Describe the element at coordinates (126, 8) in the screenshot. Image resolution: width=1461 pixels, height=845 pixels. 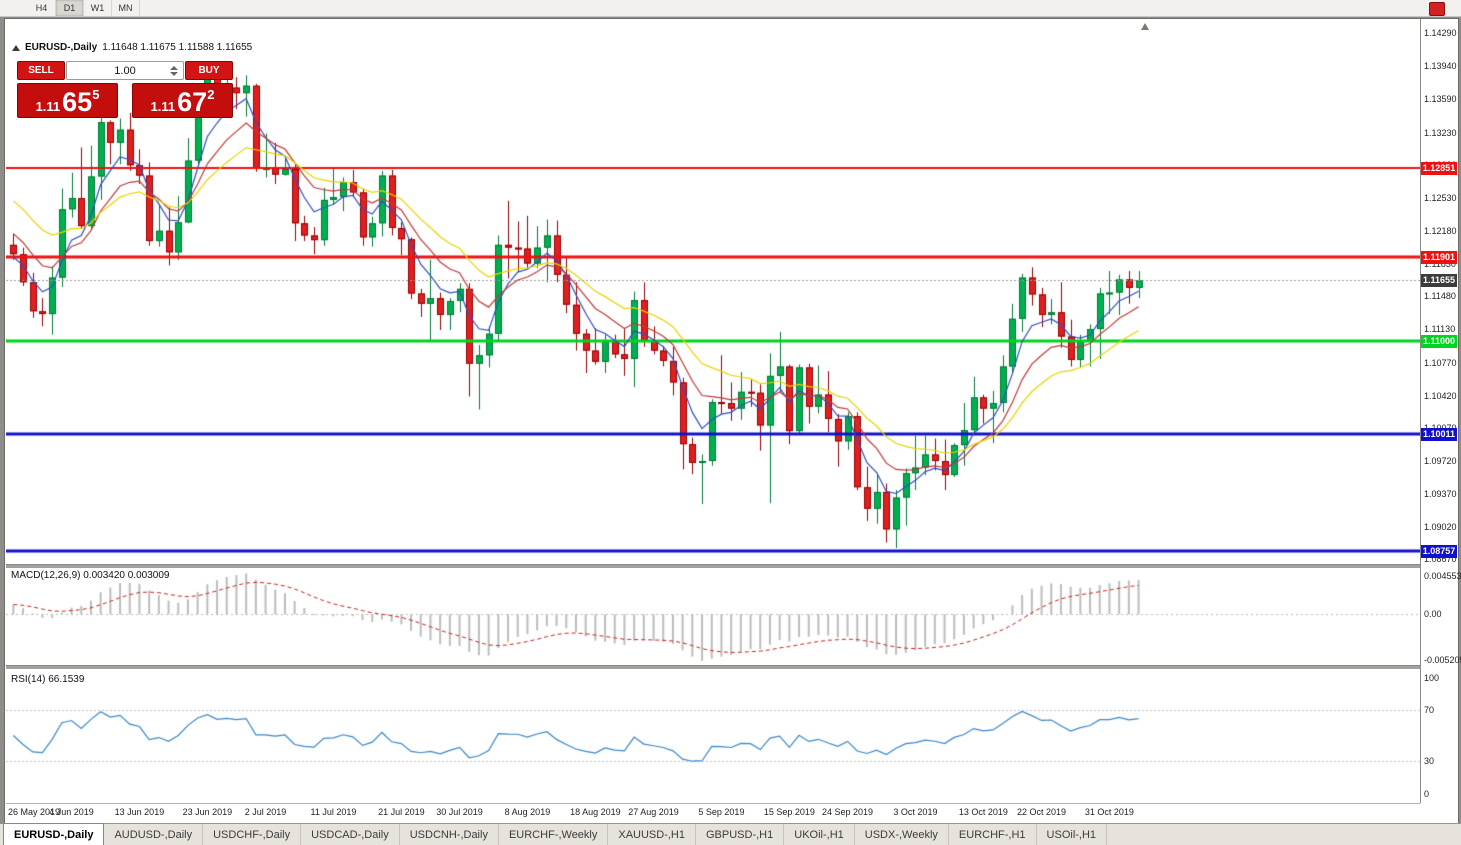
I see `period-button-mn: MN` at that location.